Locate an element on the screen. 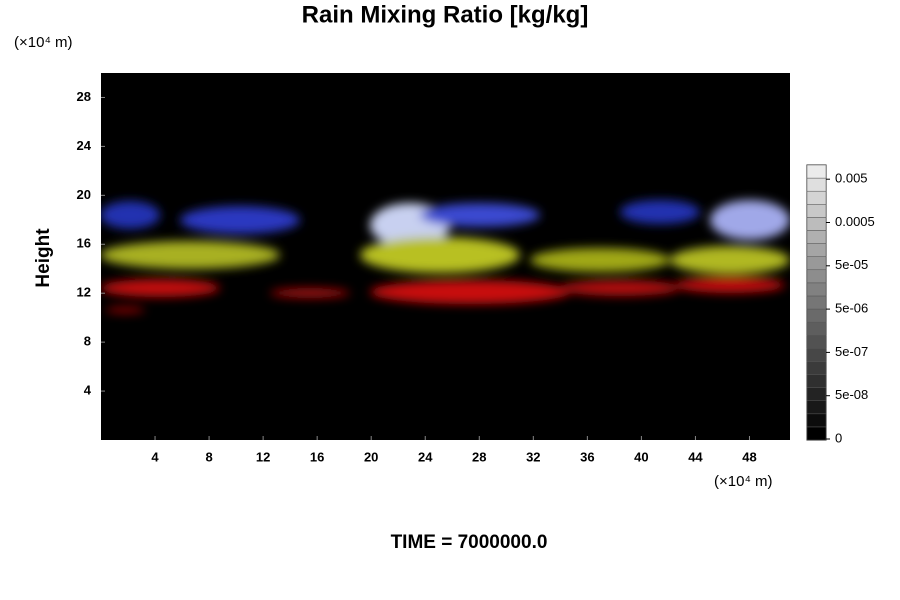 Image resolution: width=900 pixels, height=600 pixels. y-tick-label: 16 is located at coordinates (84, 243).